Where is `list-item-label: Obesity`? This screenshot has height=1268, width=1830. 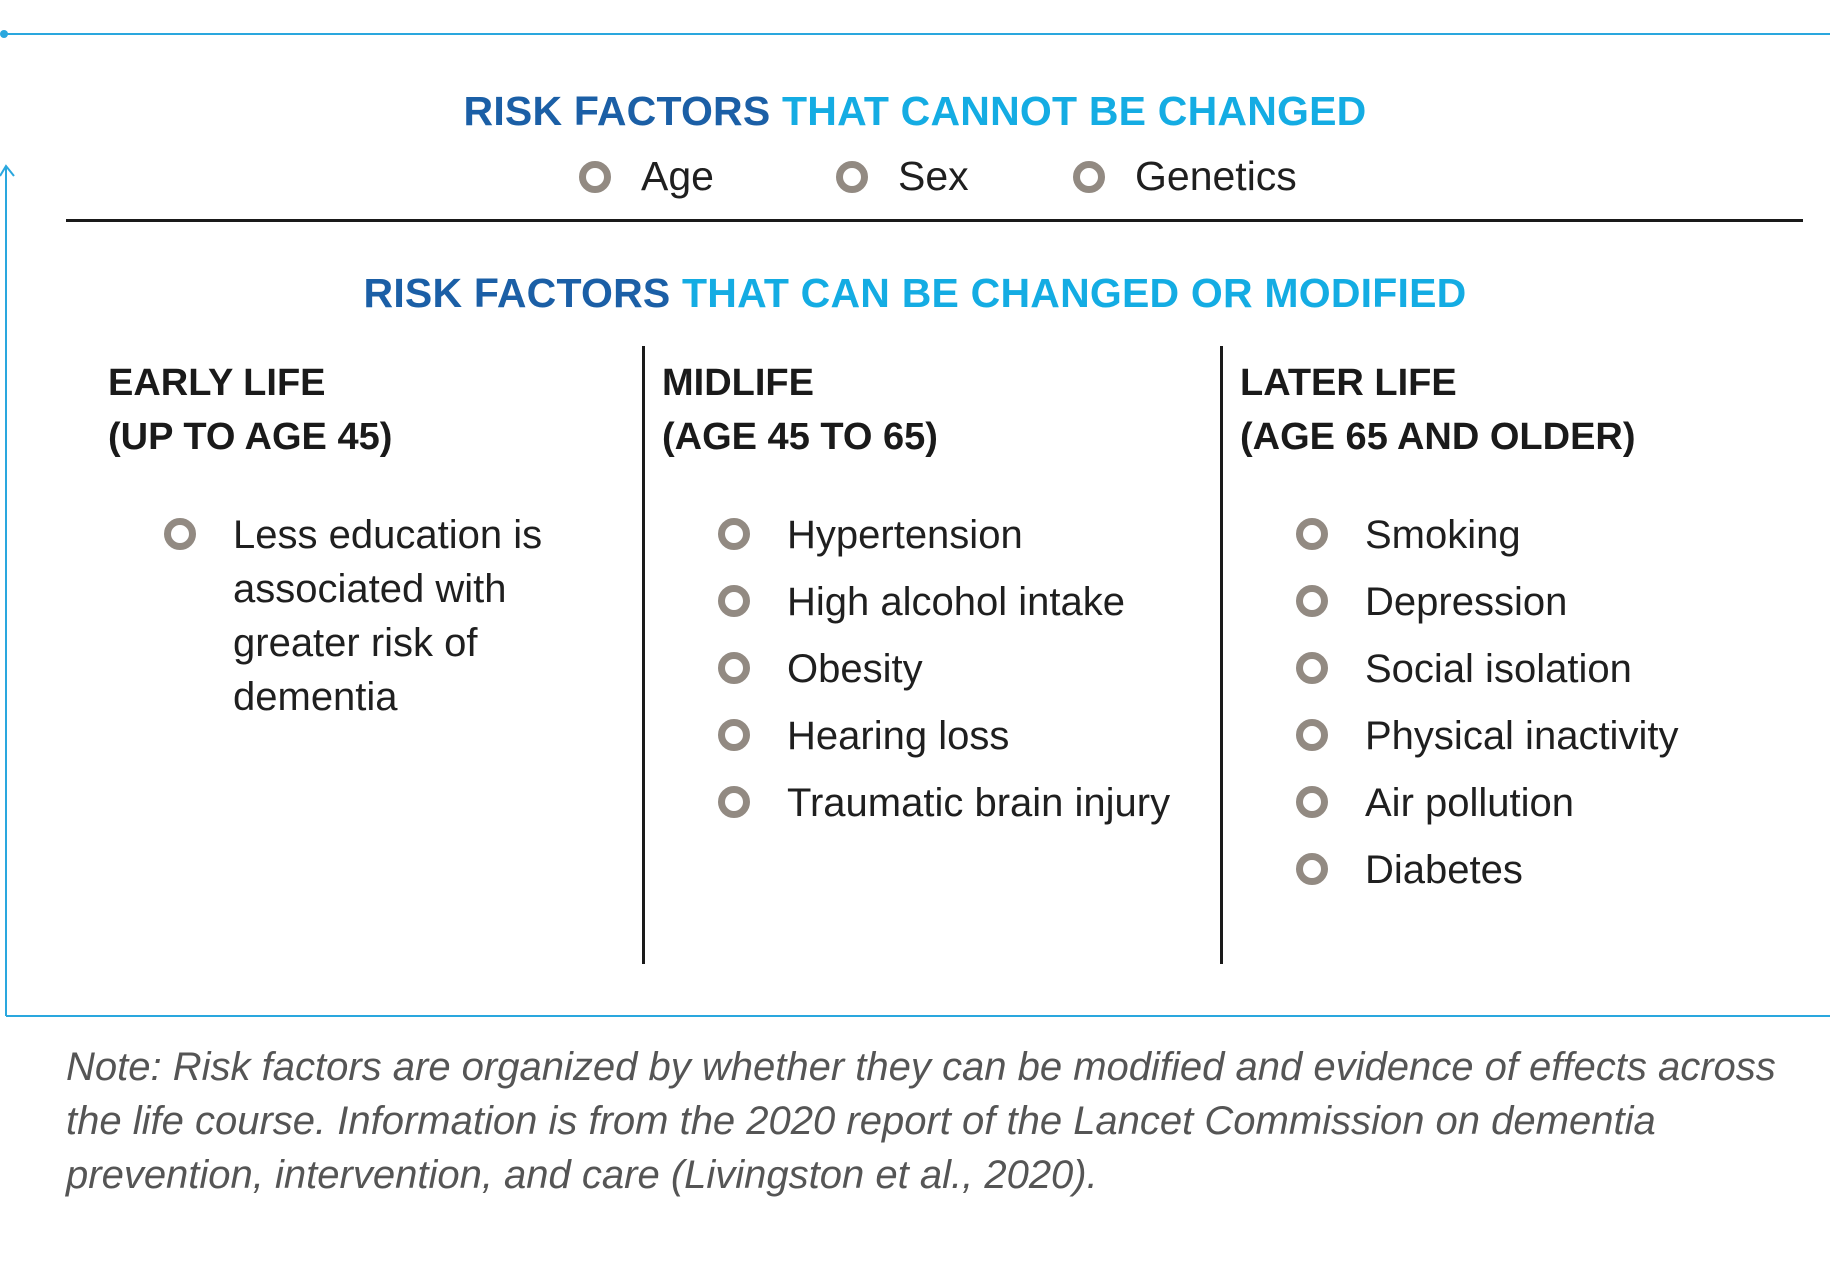
list-item-label: Obesity is located at coordinates (855, 669).